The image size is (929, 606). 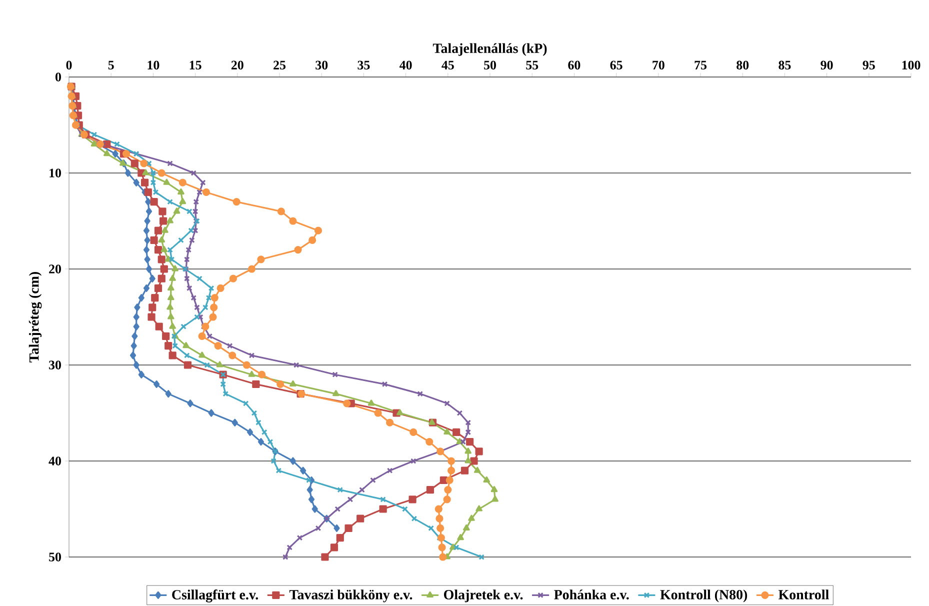 What do you see at coordinates (55, 269) in the screenshot?
I see `y-tick-label: 20` at bounding box center [55, 269].